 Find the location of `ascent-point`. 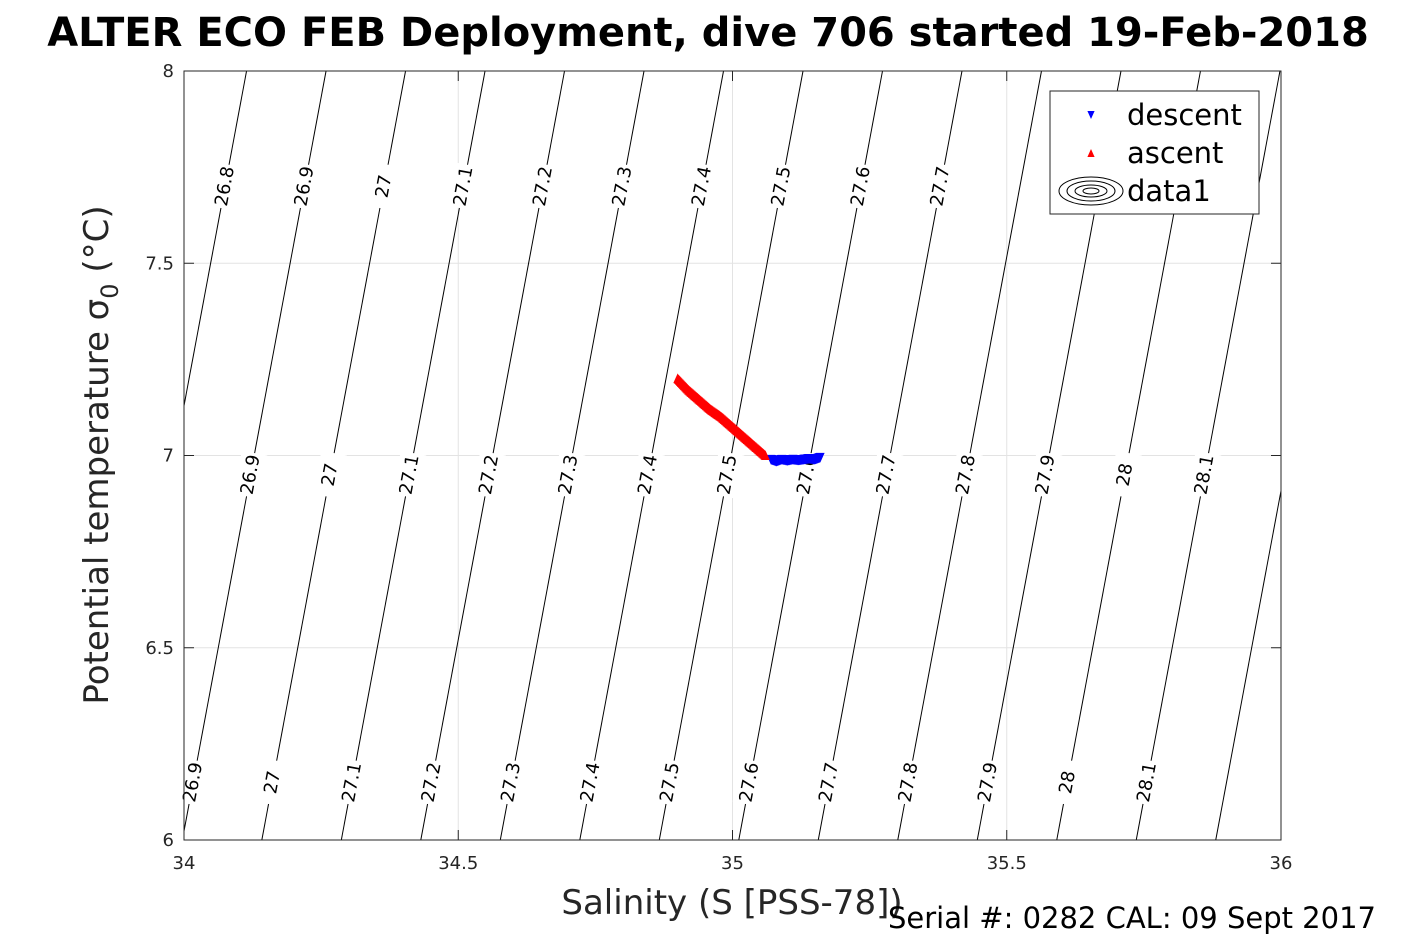

ascent-point is located at coordinates (765, 455).